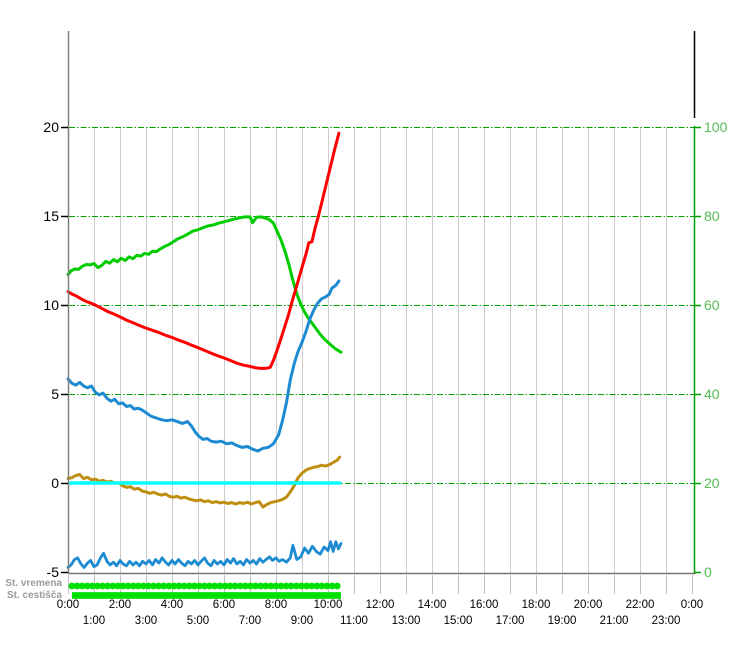  Describe the element at coordinates (55, 394) in the screenshot. I see `y-left-tick-label: 5` at that location.